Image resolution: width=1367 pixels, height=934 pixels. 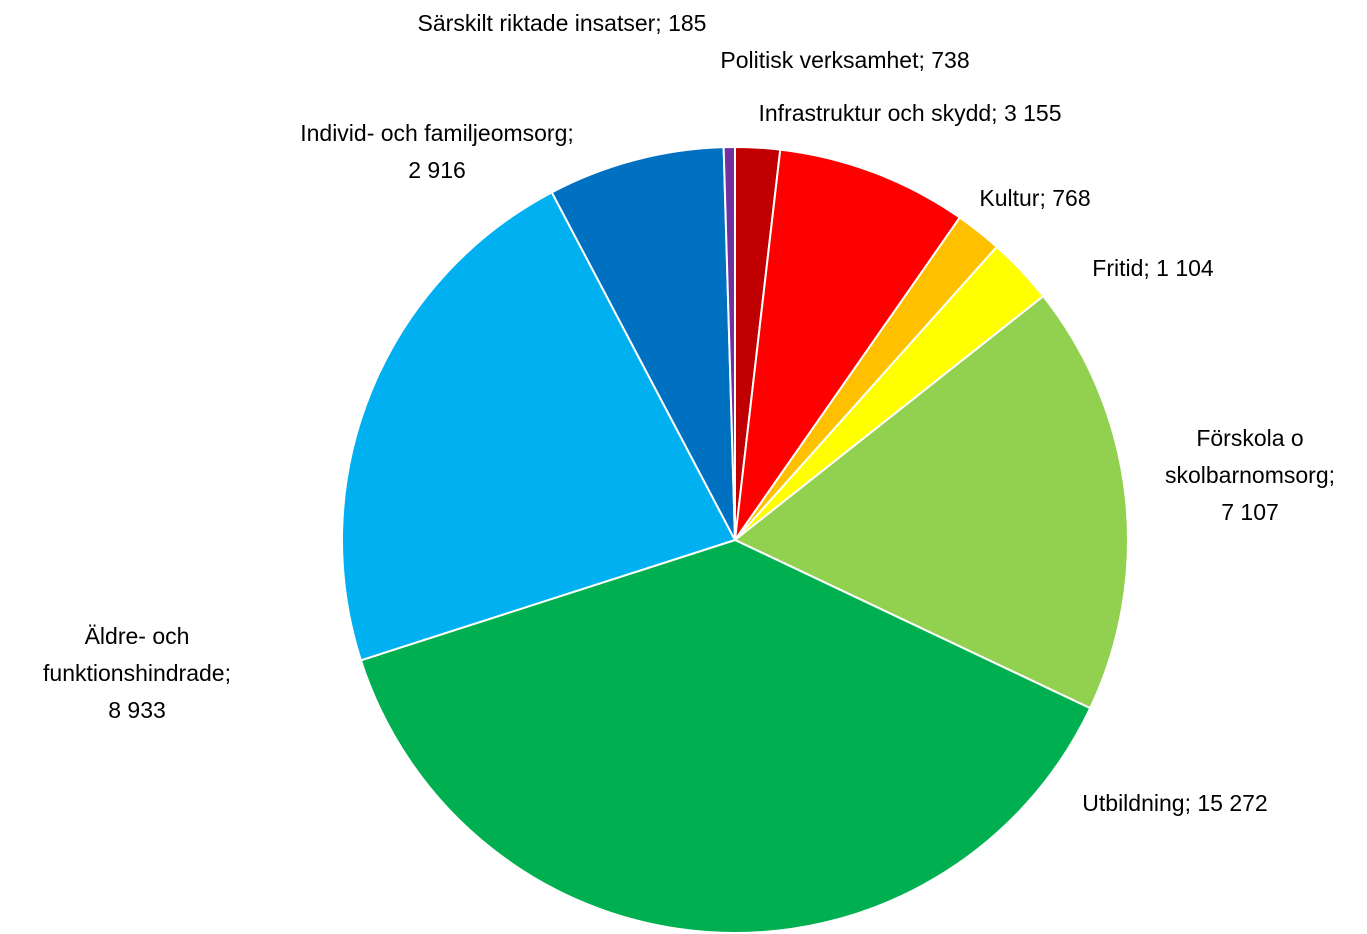 What do you see at coordinates (819, 60) in the screenshot?
I see `label-category: Politisk verksamhet` at bounding box center [819, 60].